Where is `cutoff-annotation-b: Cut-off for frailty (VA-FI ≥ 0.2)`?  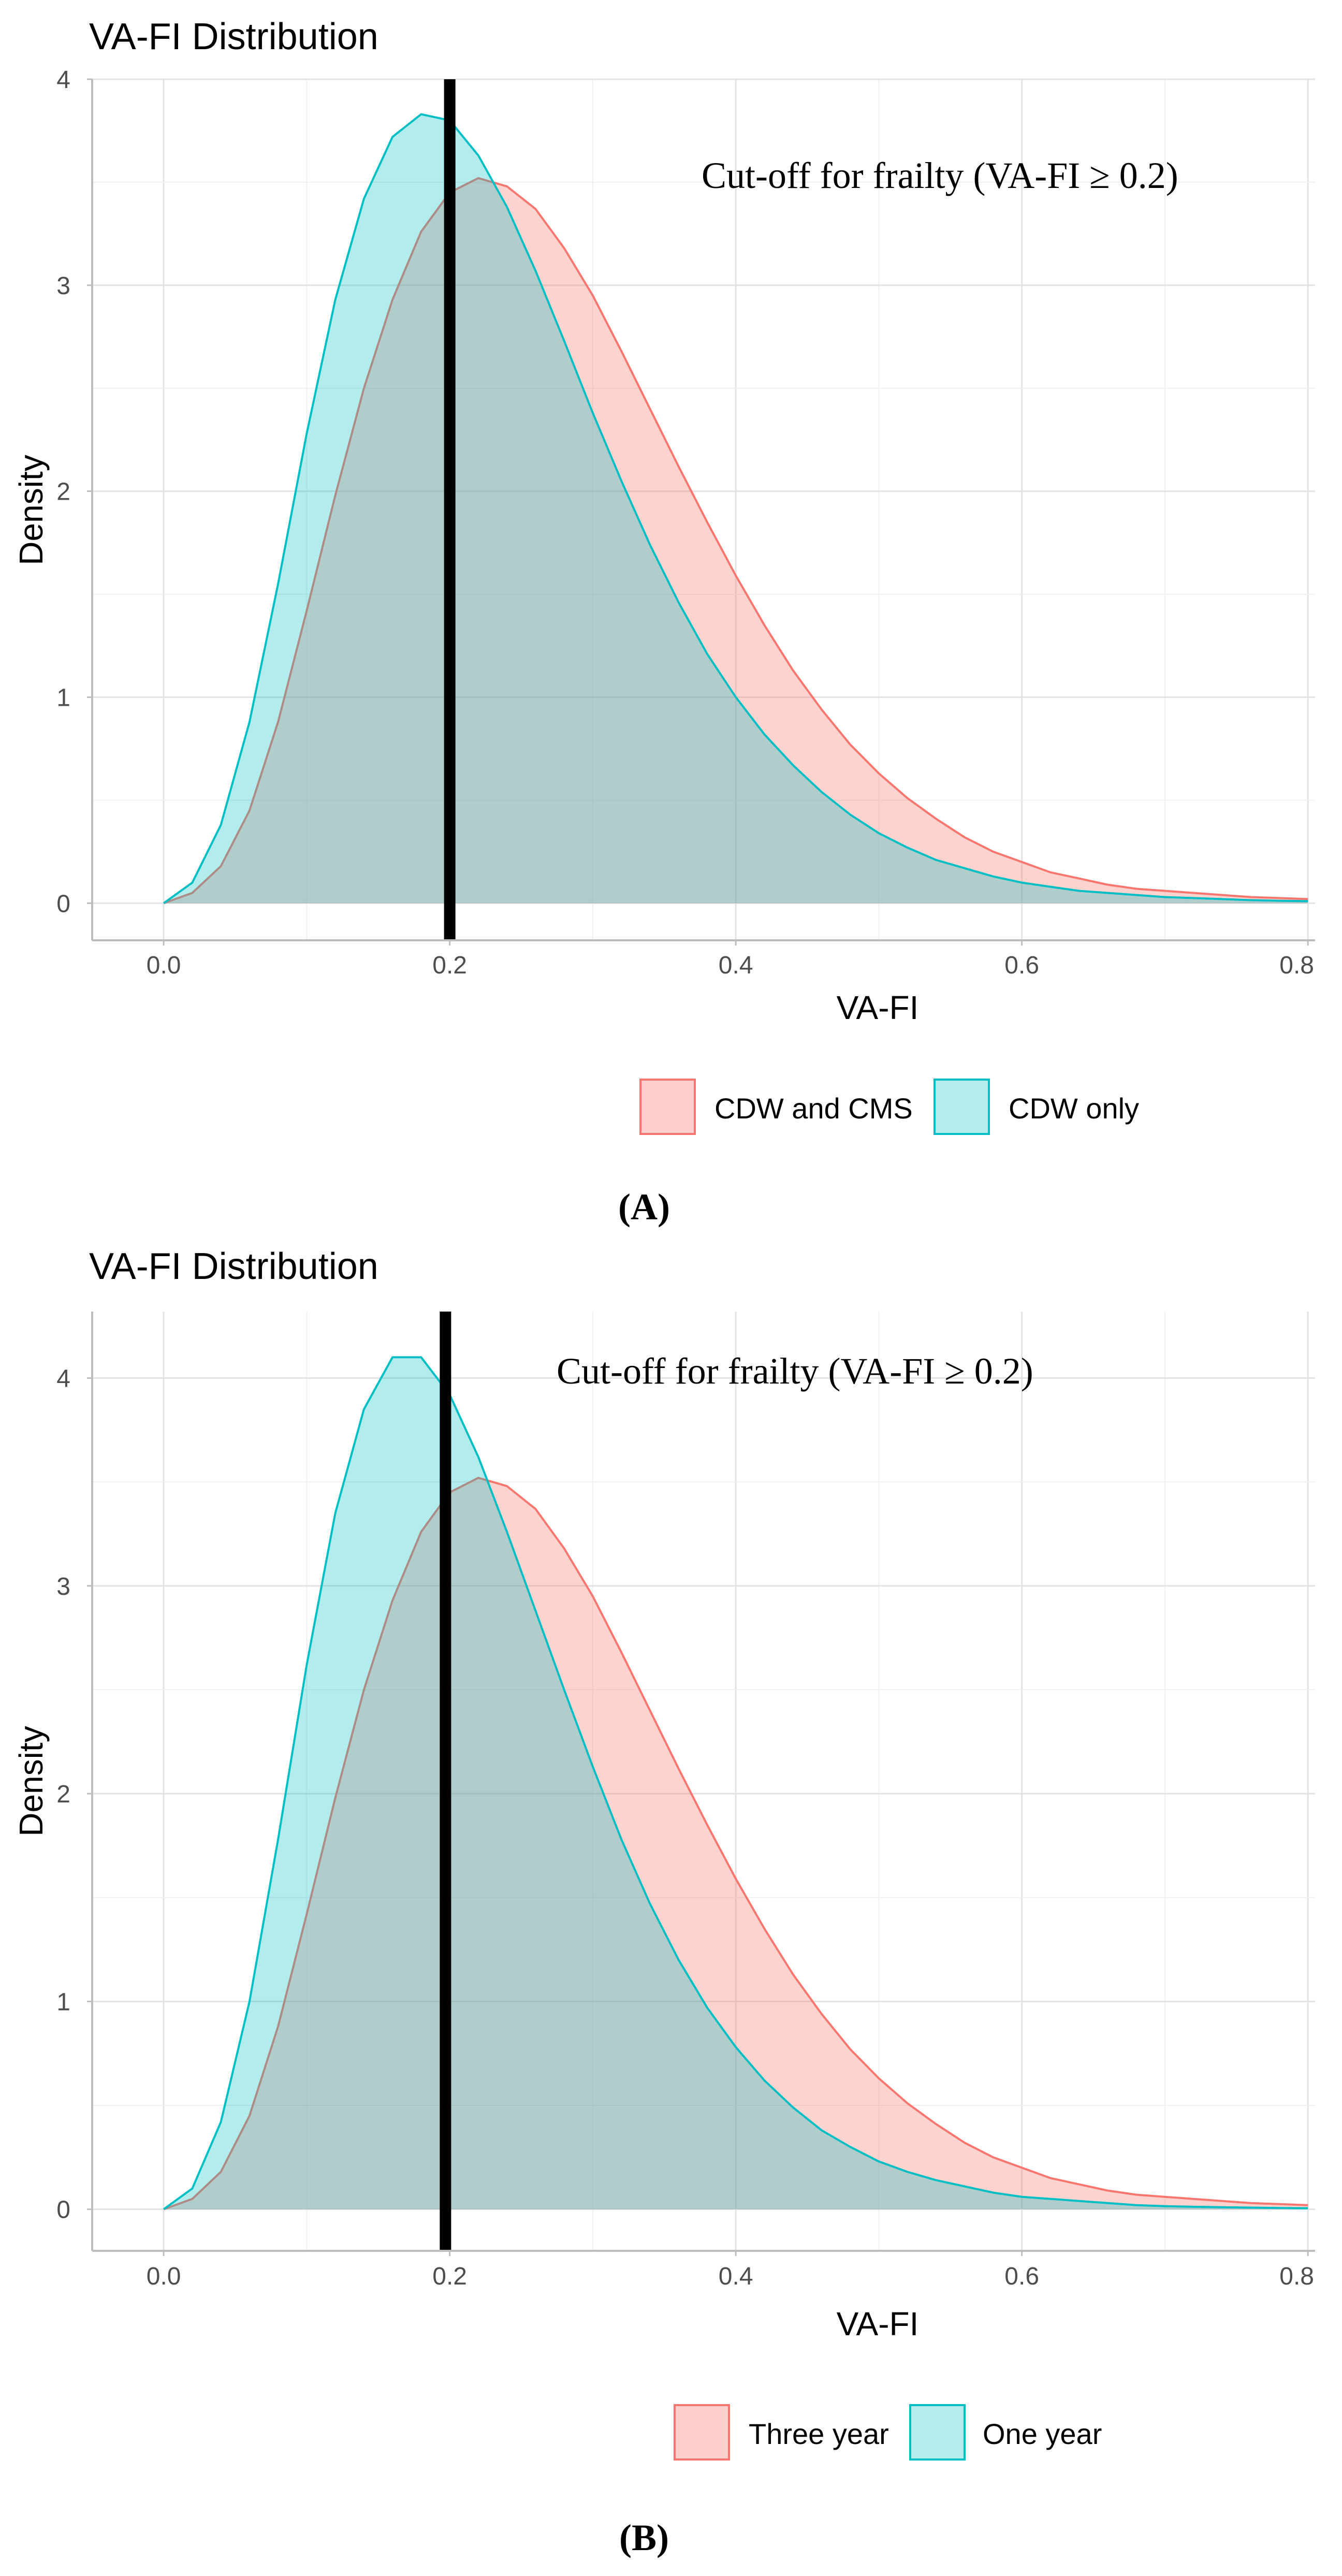 cutoff-annotation-b: Cut-off for frailty (VA-FI ≥ 0.2) is located at coordinates (795, 1371).